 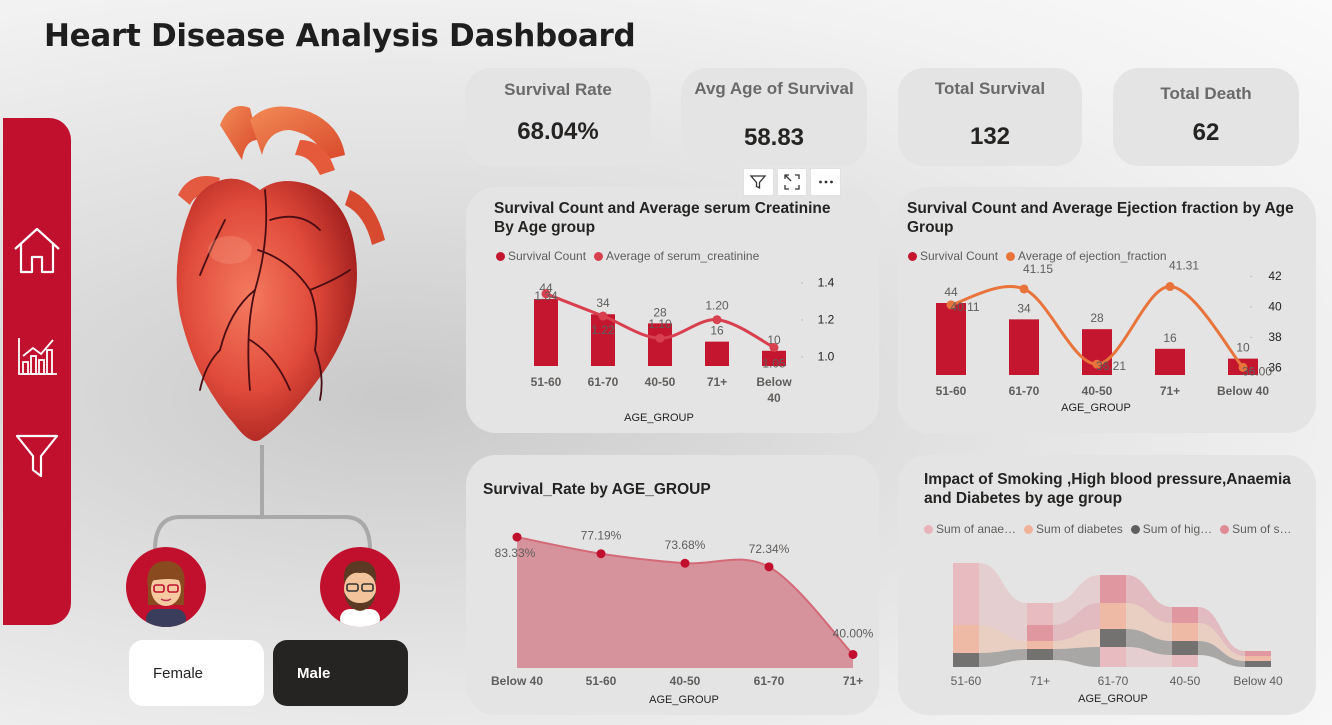 What do you see at coordinates (1170, 338) in the screenshot?
I see `bar-value-label: 16` at bounding box center [1170, 338].